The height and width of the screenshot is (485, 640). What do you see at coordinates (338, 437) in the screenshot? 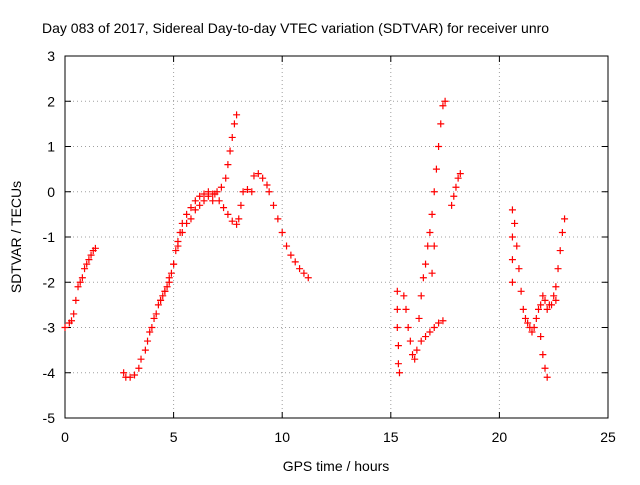
I see `x-tick-labels: 0 5 10 15 20 25` at bounding box center [338, 437].